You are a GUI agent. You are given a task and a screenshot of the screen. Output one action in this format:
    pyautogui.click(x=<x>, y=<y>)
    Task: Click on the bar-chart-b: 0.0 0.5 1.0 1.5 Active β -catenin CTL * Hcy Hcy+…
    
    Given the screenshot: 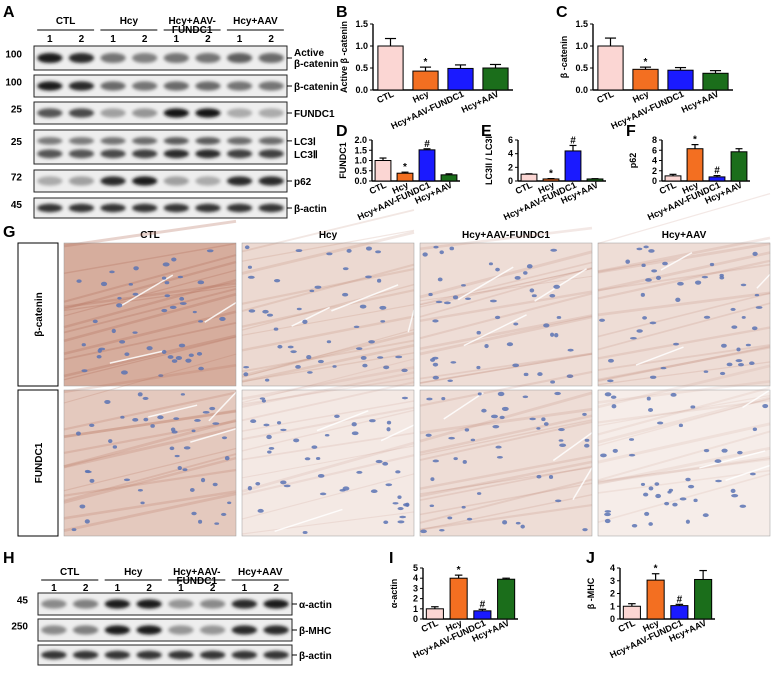 What is the action you would take?
    pyautogui.click(x=426, y=75)
    